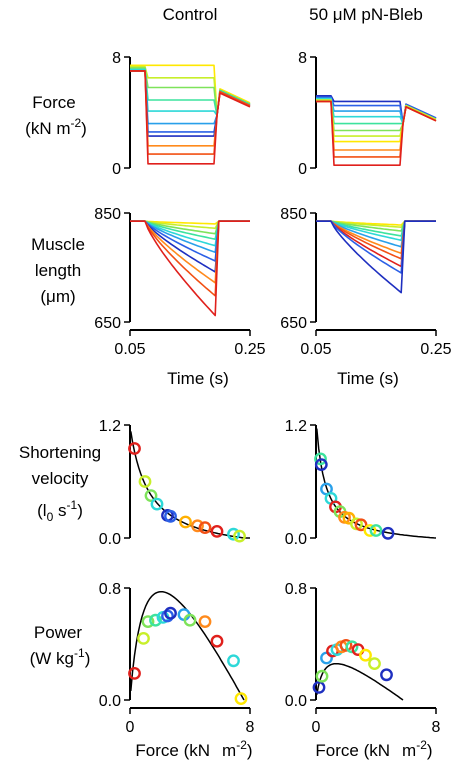  What do you see at coordinates (58, 244) in the screenshot?
I see `svg-text: Muscle` at bounding box center [58, 244].